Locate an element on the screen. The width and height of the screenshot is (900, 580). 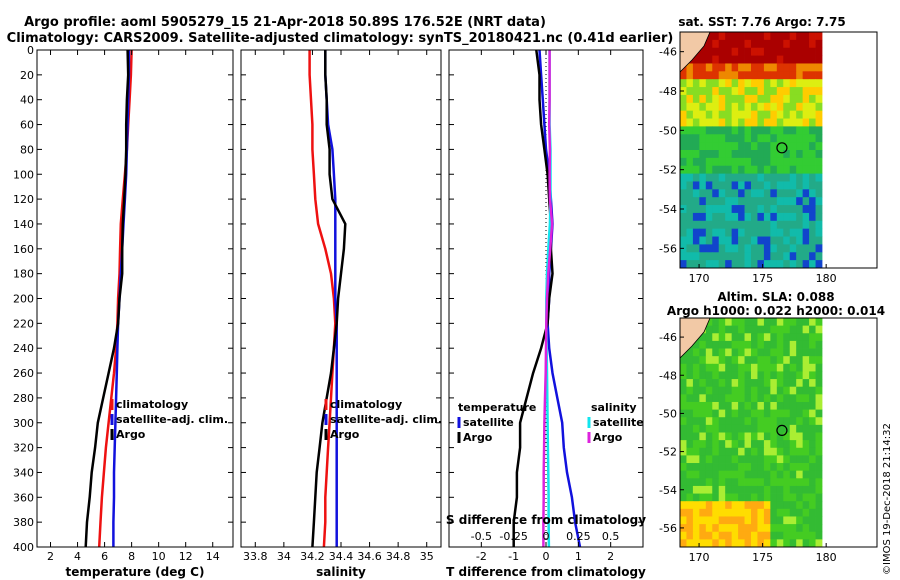
map-y-tick-label: -48 is located at coordinates (668, 375).